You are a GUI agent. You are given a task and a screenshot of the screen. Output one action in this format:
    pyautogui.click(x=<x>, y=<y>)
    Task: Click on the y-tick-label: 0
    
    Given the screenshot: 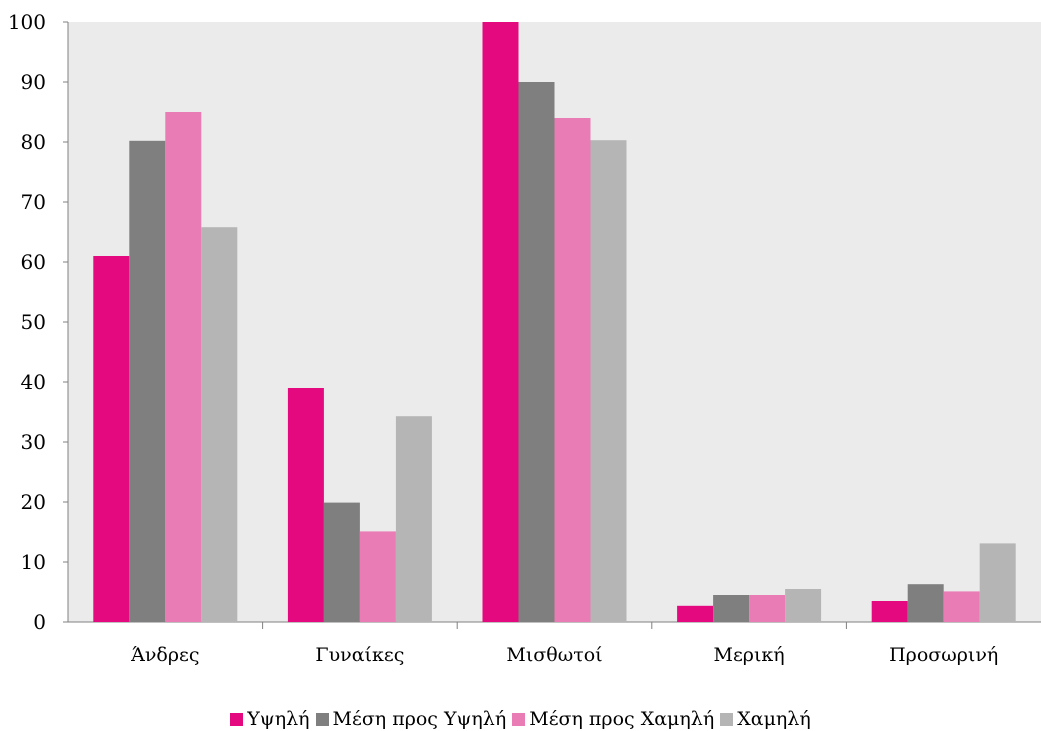 What is the action you would take?
    pyautogui.click(x=39, y=622)
    